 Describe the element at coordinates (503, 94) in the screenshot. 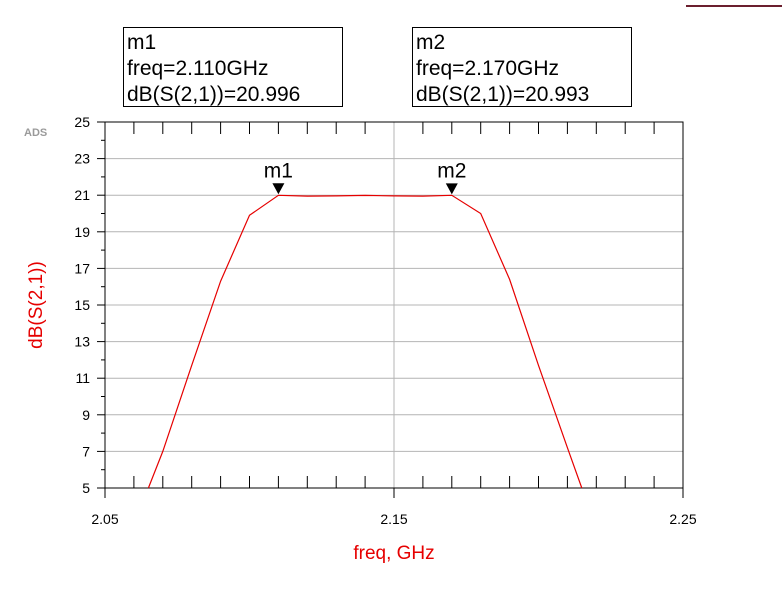

I see `marker-m2-value: dB(S(2,1))=20.993` at that location.